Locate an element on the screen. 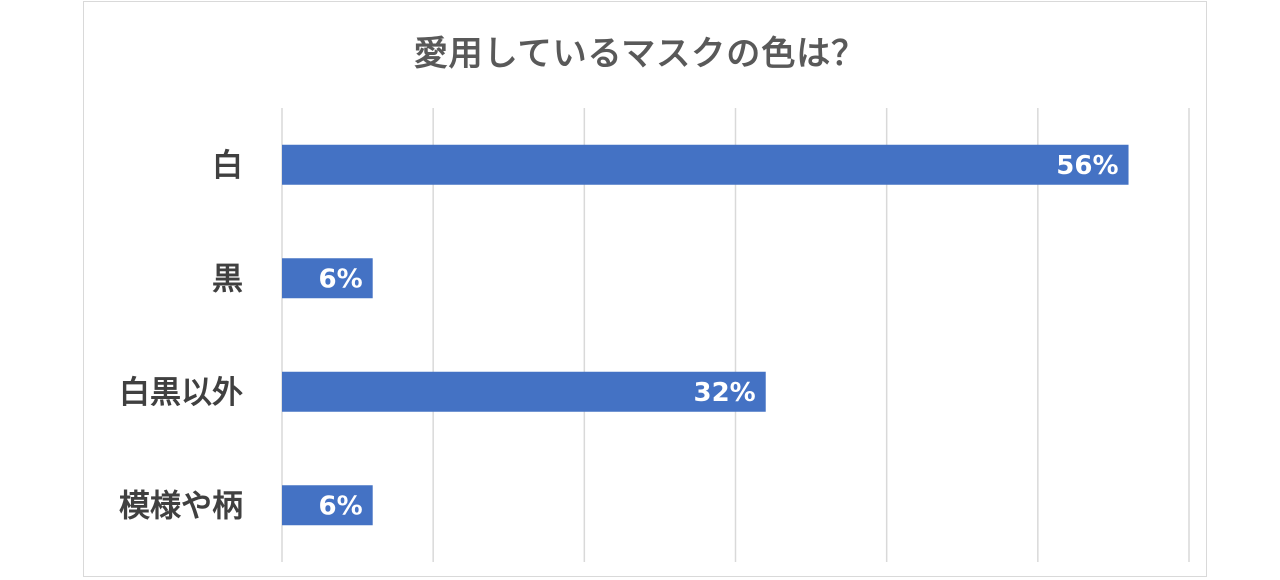 This screenshot has width=1280, height=580. category-label: 白黒以外 is located at coordinates (181, 393).